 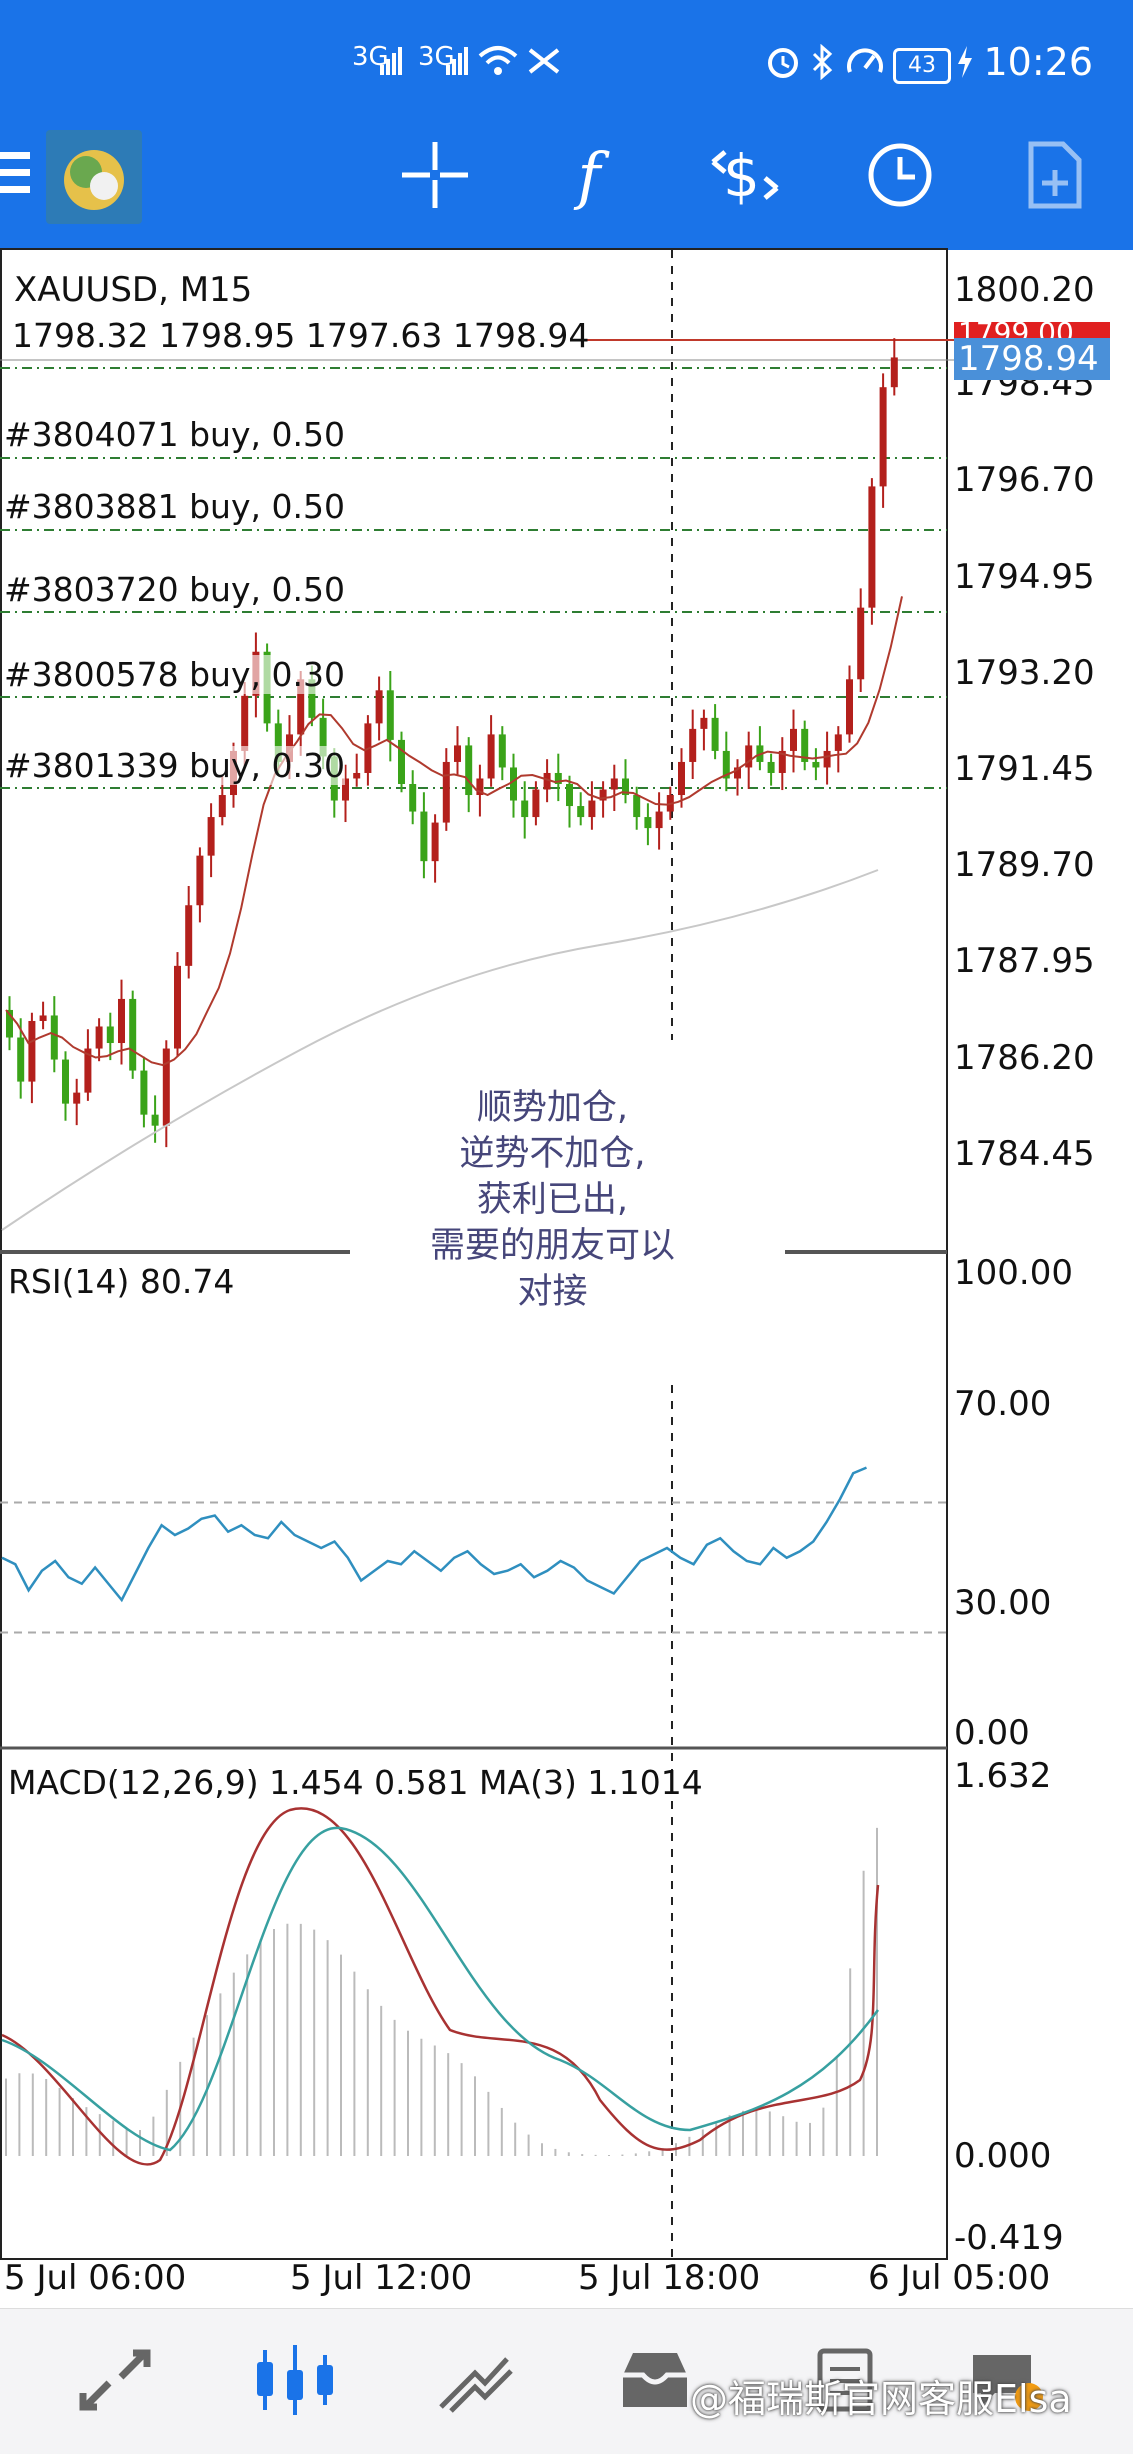 What do you see at coordinates (566, 125) in the screenshot?
I see `top-app-bar` at bounding box center [566, 125].